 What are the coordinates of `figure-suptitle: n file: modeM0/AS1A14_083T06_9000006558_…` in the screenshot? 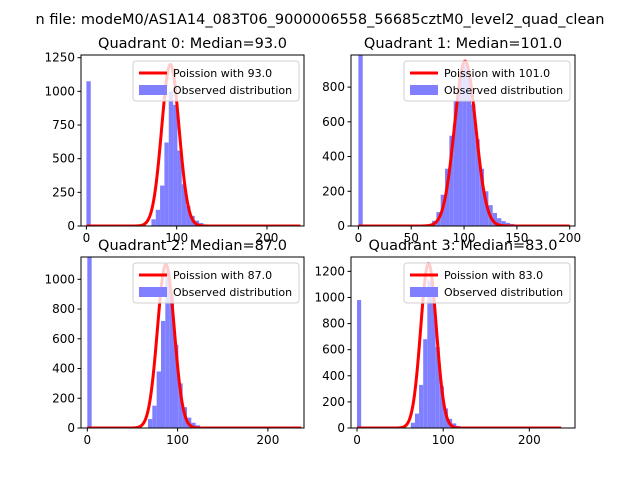 It's located at (320, 20).